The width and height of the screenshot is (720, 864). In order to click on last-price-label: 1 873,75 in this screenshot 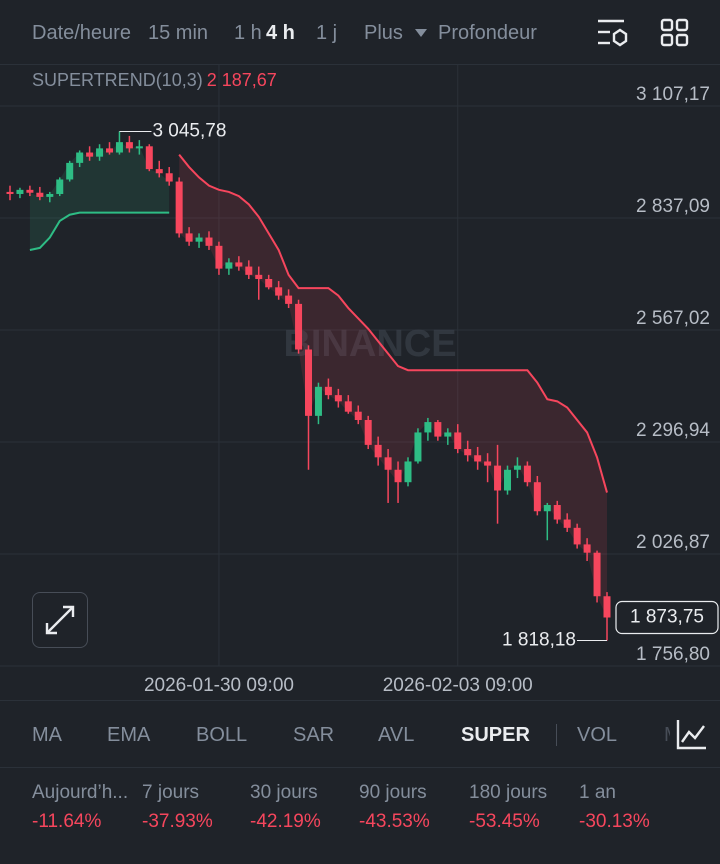, I will do `click(667, 617)`.